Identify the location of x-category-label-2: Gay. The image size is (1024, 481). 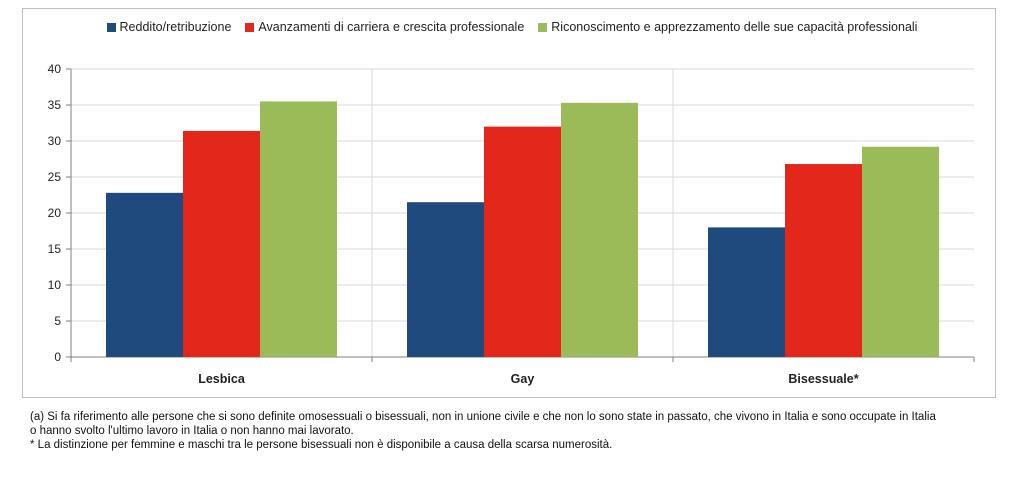
(523, 379).